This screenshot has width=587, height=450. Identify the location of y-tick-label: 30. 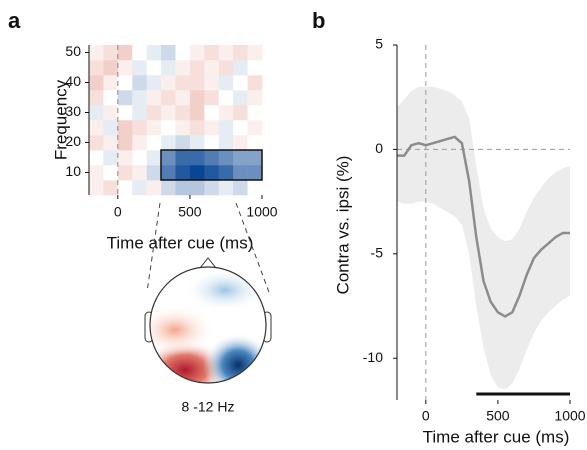
(73, 111).